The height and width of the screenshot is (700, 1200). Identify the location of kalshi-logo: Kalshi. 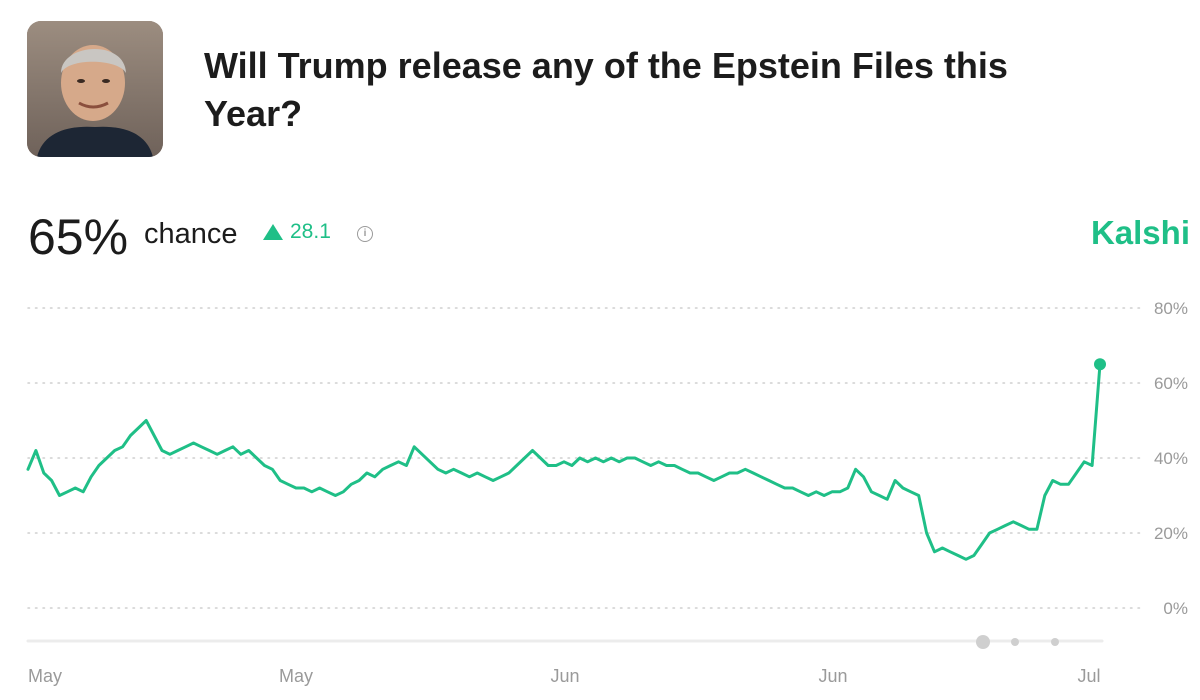
(1140, 232).